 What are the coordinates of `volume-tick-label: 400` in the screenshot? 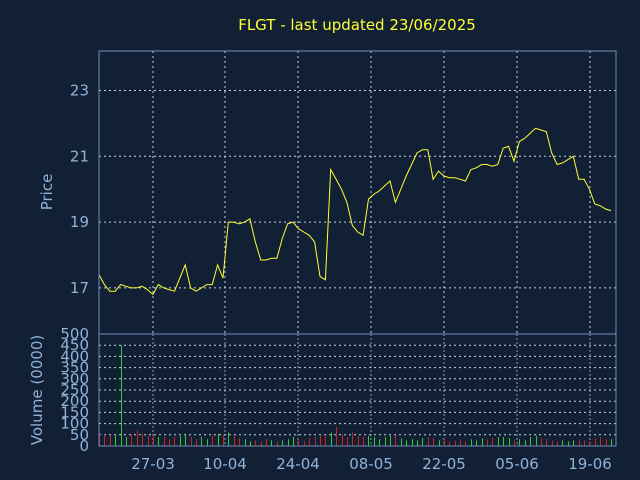 It's located at (74, 356).